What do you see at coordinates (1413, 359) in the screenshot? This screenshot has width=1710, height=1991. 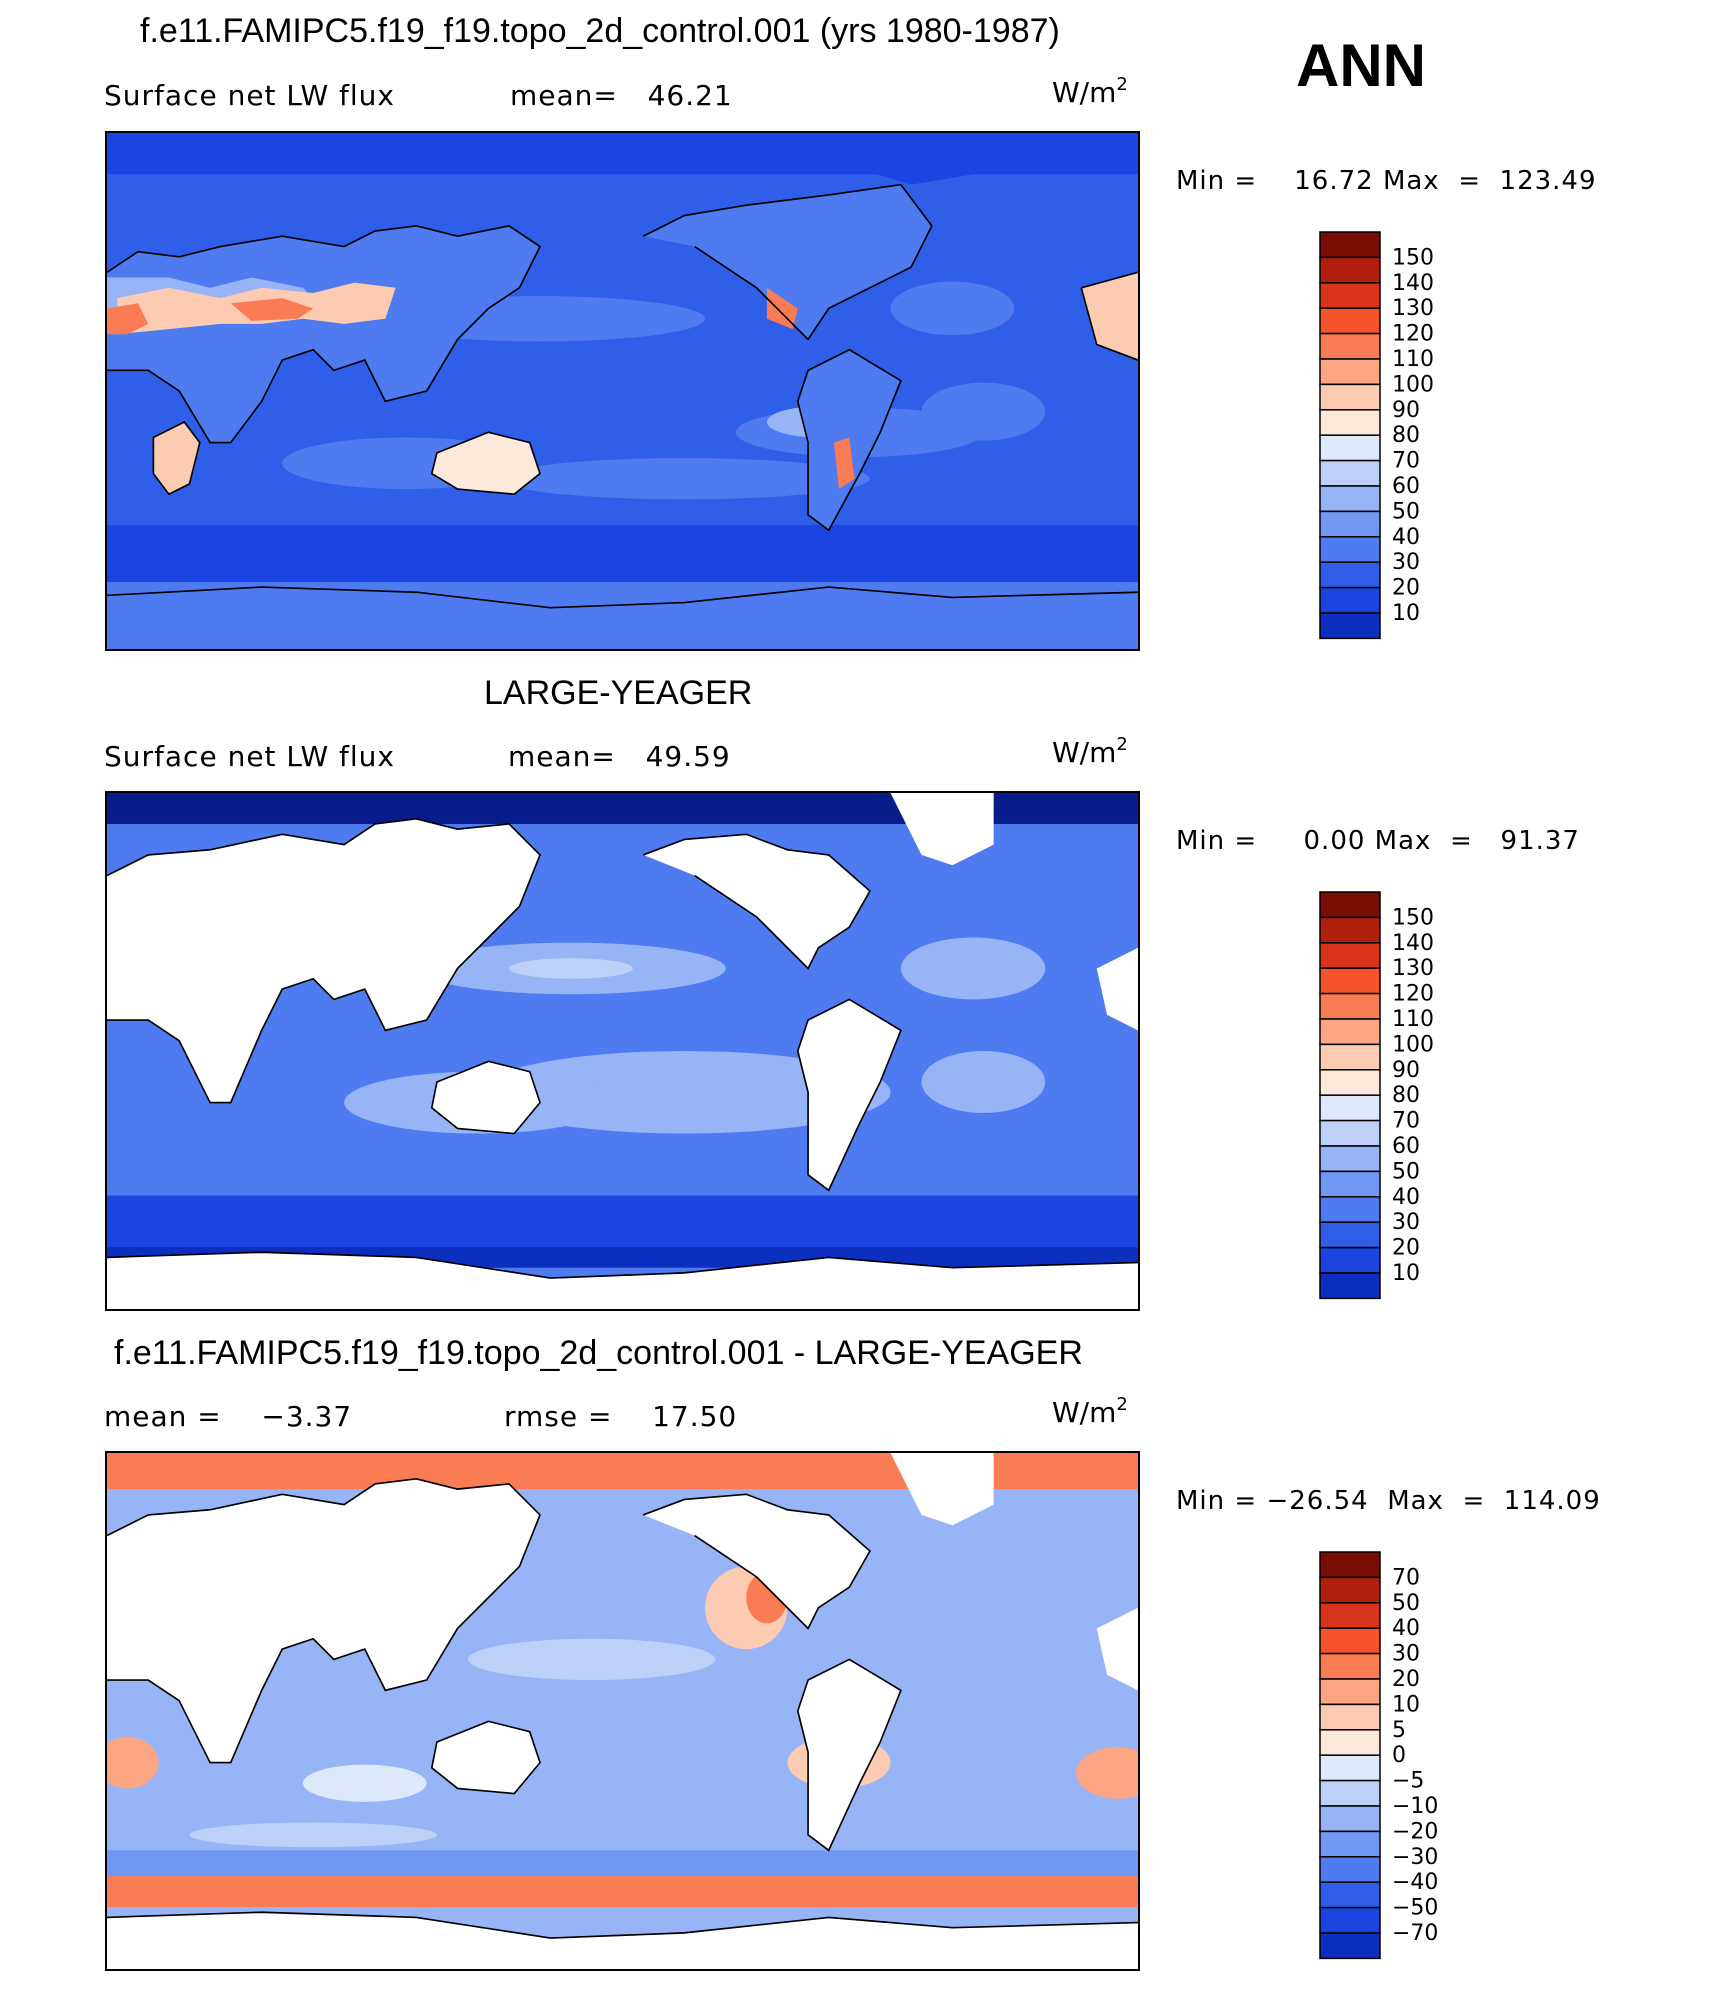 I see `colorbar-label: 110` at bounding box center [1413, 359].